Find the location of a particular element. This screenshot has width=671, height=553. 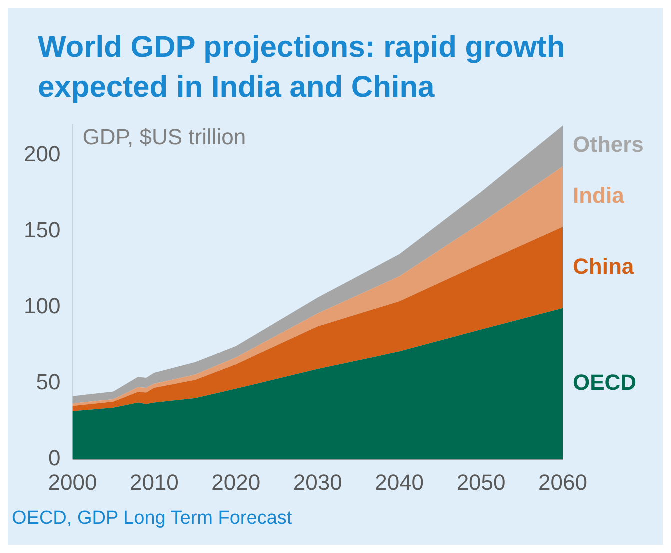

x-tick-label: 2000 is located at coordinates (73, 482).